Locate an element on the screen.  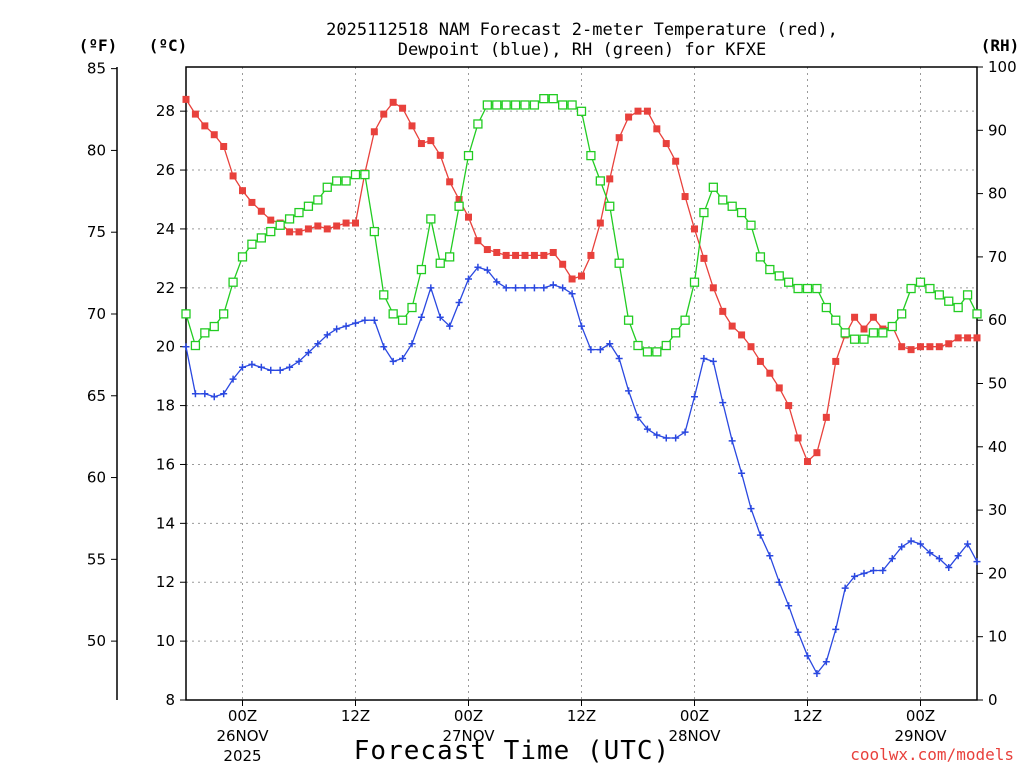
fahrenheit-tick-label: 70 is located at coordinates (96, 314).